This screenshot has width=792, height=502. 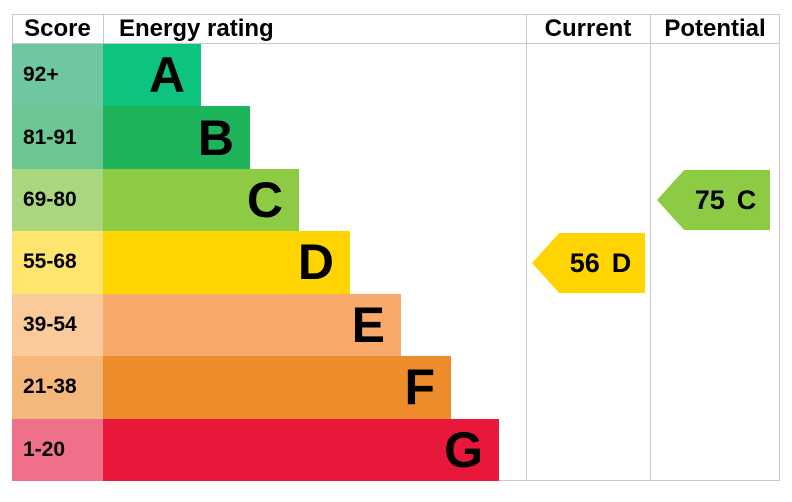 What do you see at coordinates (584, 262) in the screenshot?
I see `current-score-value: 56` at bounding box center [584, 262].